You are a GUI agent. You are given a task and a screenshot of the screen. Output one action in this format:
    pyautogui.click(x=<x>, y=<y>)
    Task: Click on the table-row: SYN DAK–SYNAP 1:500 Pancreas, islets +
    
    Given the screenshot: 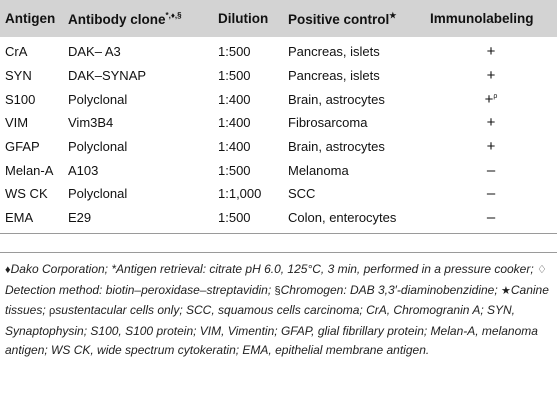 What is the action you would take?
    pyautogui.click(x=278, y=76)
    